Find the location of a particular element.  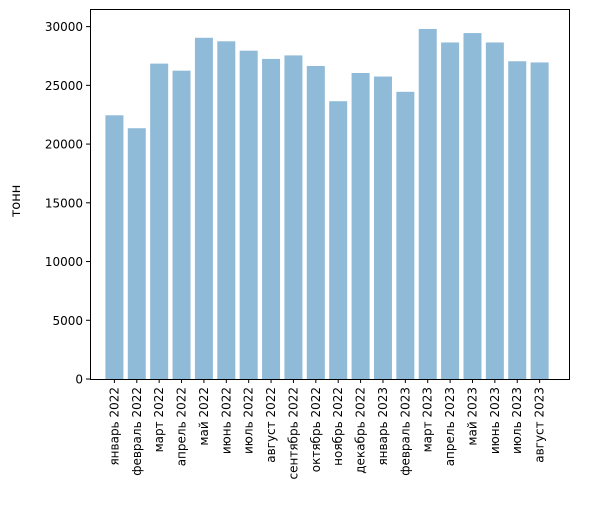

x-tick-label-19: август 2023 is located at coordinates (540, 425).